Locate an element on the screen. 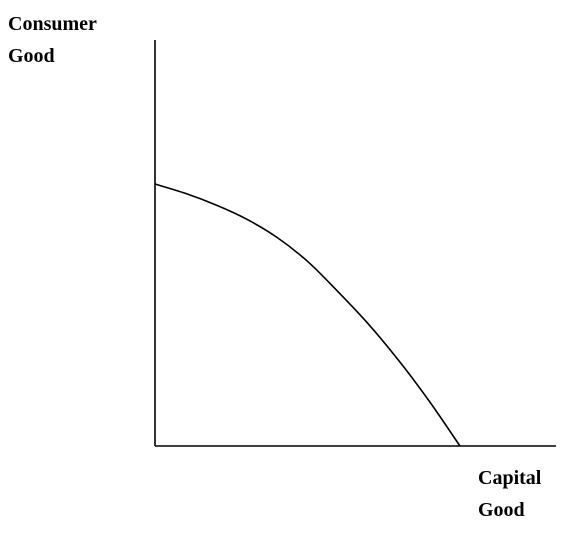 This screenshot has height=534, width=571. y-axis-title-line1: Consumer is located at coordinates (52, 24).